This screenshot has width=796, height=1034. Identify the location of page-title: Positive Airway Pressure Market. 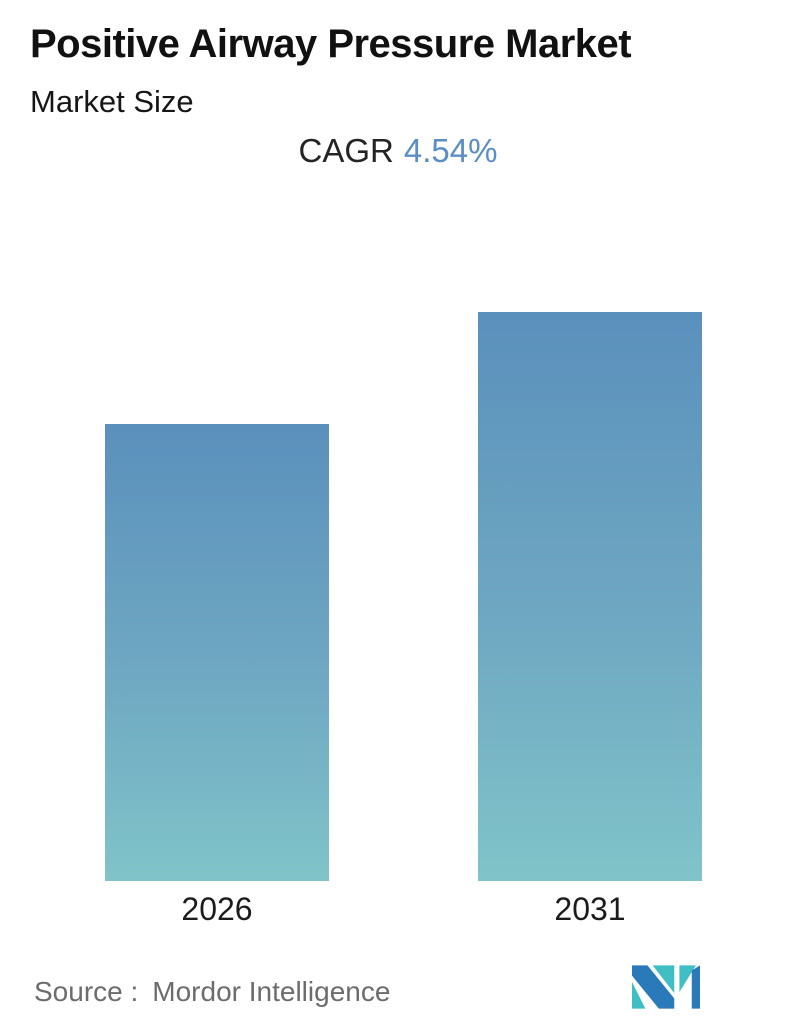
(331, 44).